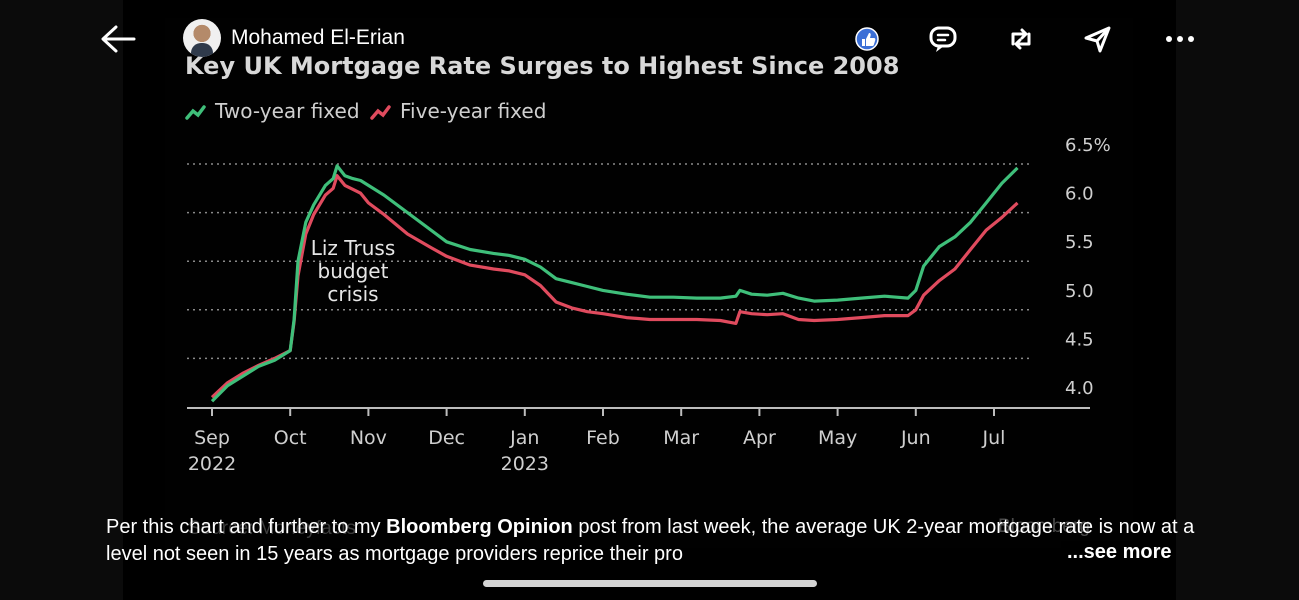  I want to click on caption-text-pre: Per this chart and further to my, so click(246, 527).